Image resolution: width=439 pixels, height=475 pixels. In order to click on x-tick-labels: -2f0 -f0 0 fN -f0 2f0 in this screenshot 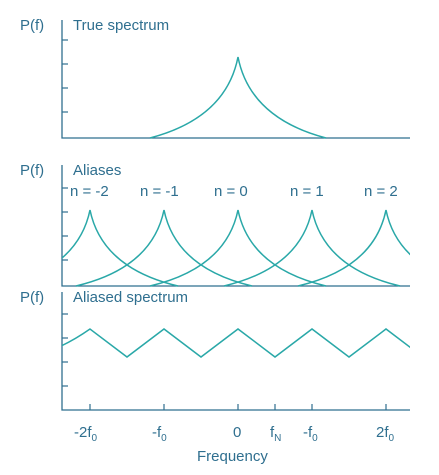, I will do `click(234, 434)`.